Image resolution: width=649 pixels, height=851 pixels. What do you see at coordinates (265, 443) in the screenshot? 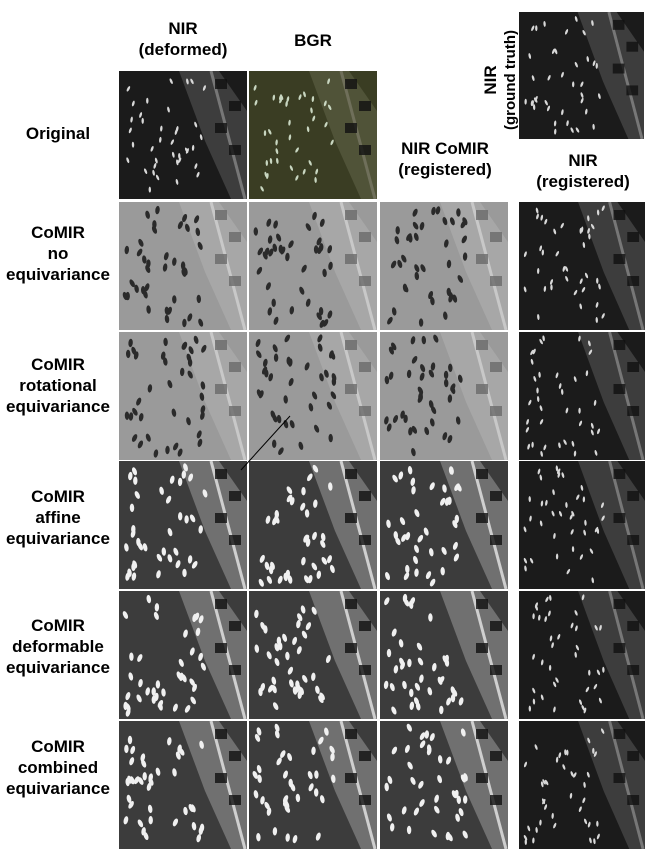
I see `annotation-line` at bounding box center [265, 443].